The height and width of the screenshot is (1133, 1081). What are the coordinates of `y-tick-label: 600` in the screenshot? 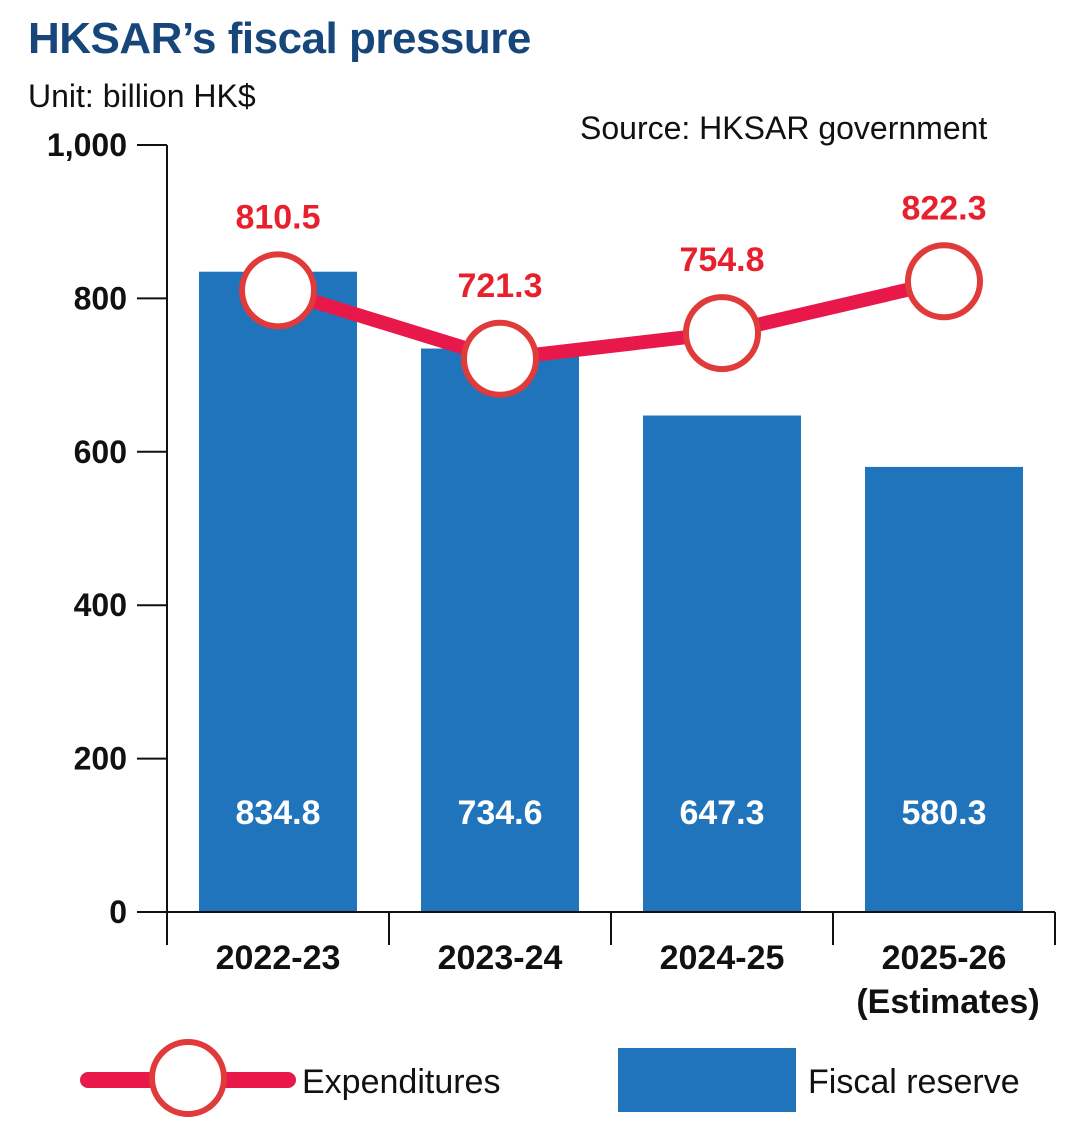 It's located at (100, 452).